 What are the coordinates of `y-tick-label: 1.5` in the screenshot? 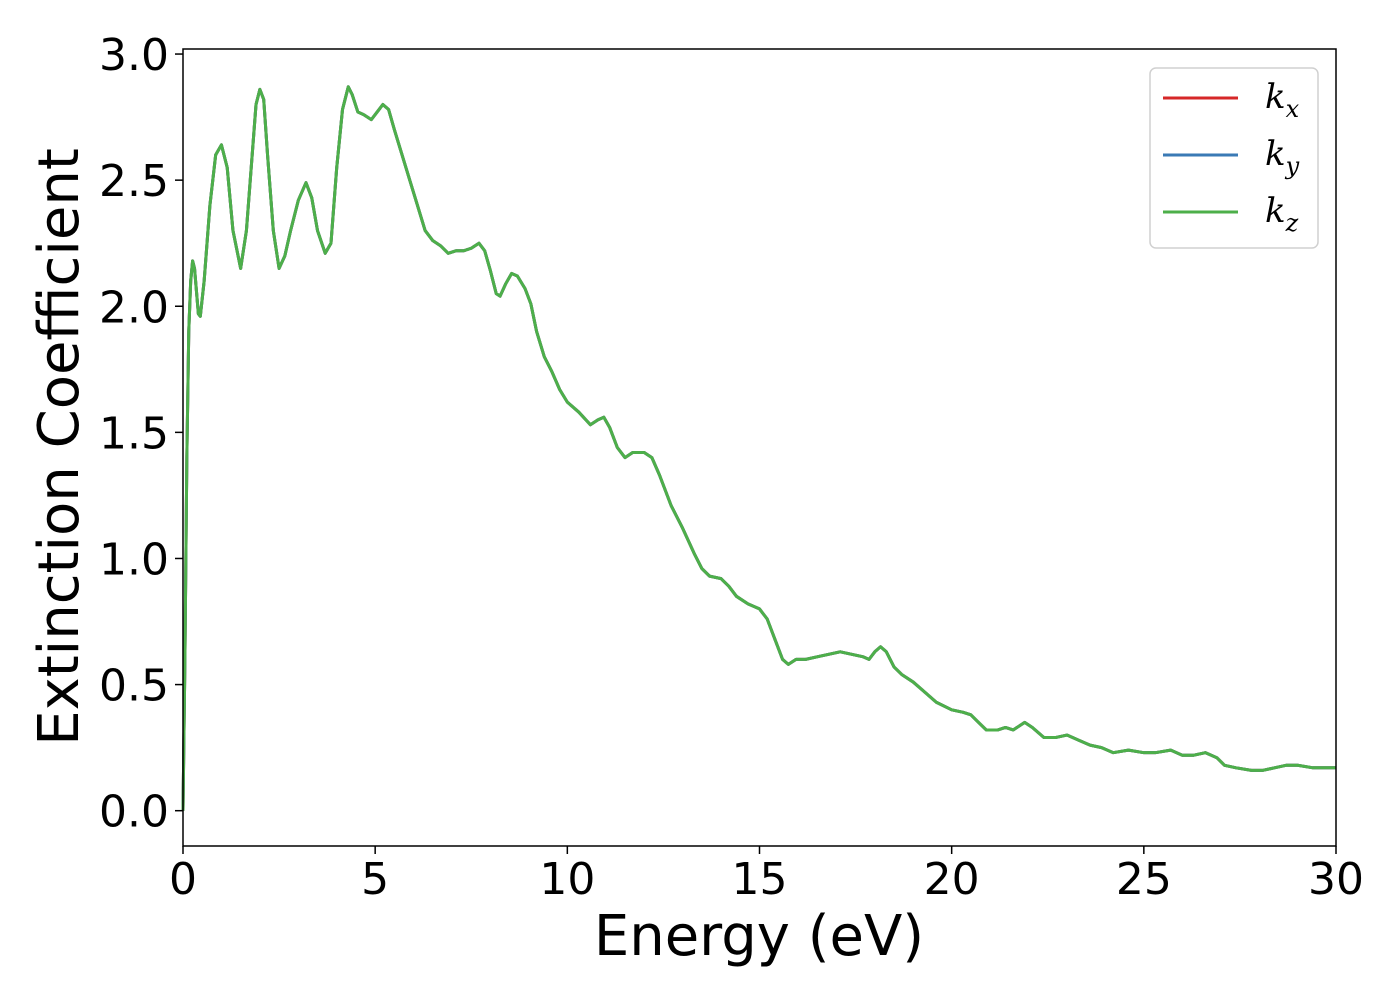 It's located at (134, 433).